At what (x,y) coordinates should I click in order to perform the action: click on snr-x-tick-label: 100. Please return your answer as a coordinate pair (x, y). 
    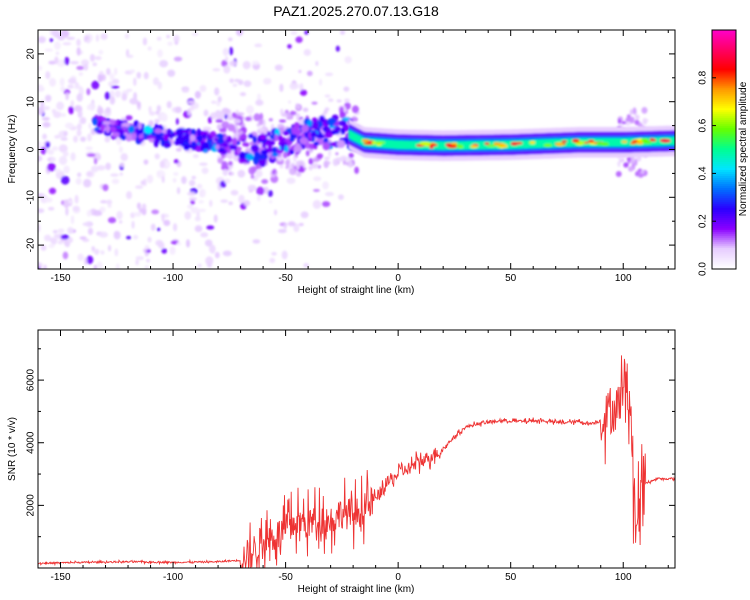
    Looking at the image, I should click on (623, 577).